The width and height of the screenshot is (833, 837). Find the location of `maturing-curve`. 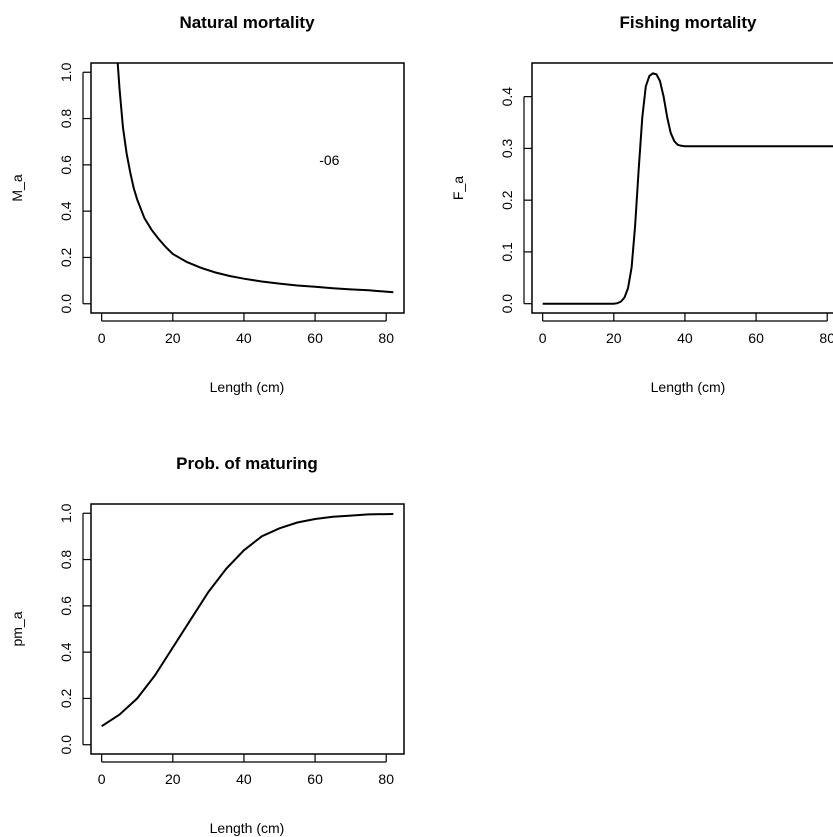

maturing-curve is located at coordinates (247, 620).